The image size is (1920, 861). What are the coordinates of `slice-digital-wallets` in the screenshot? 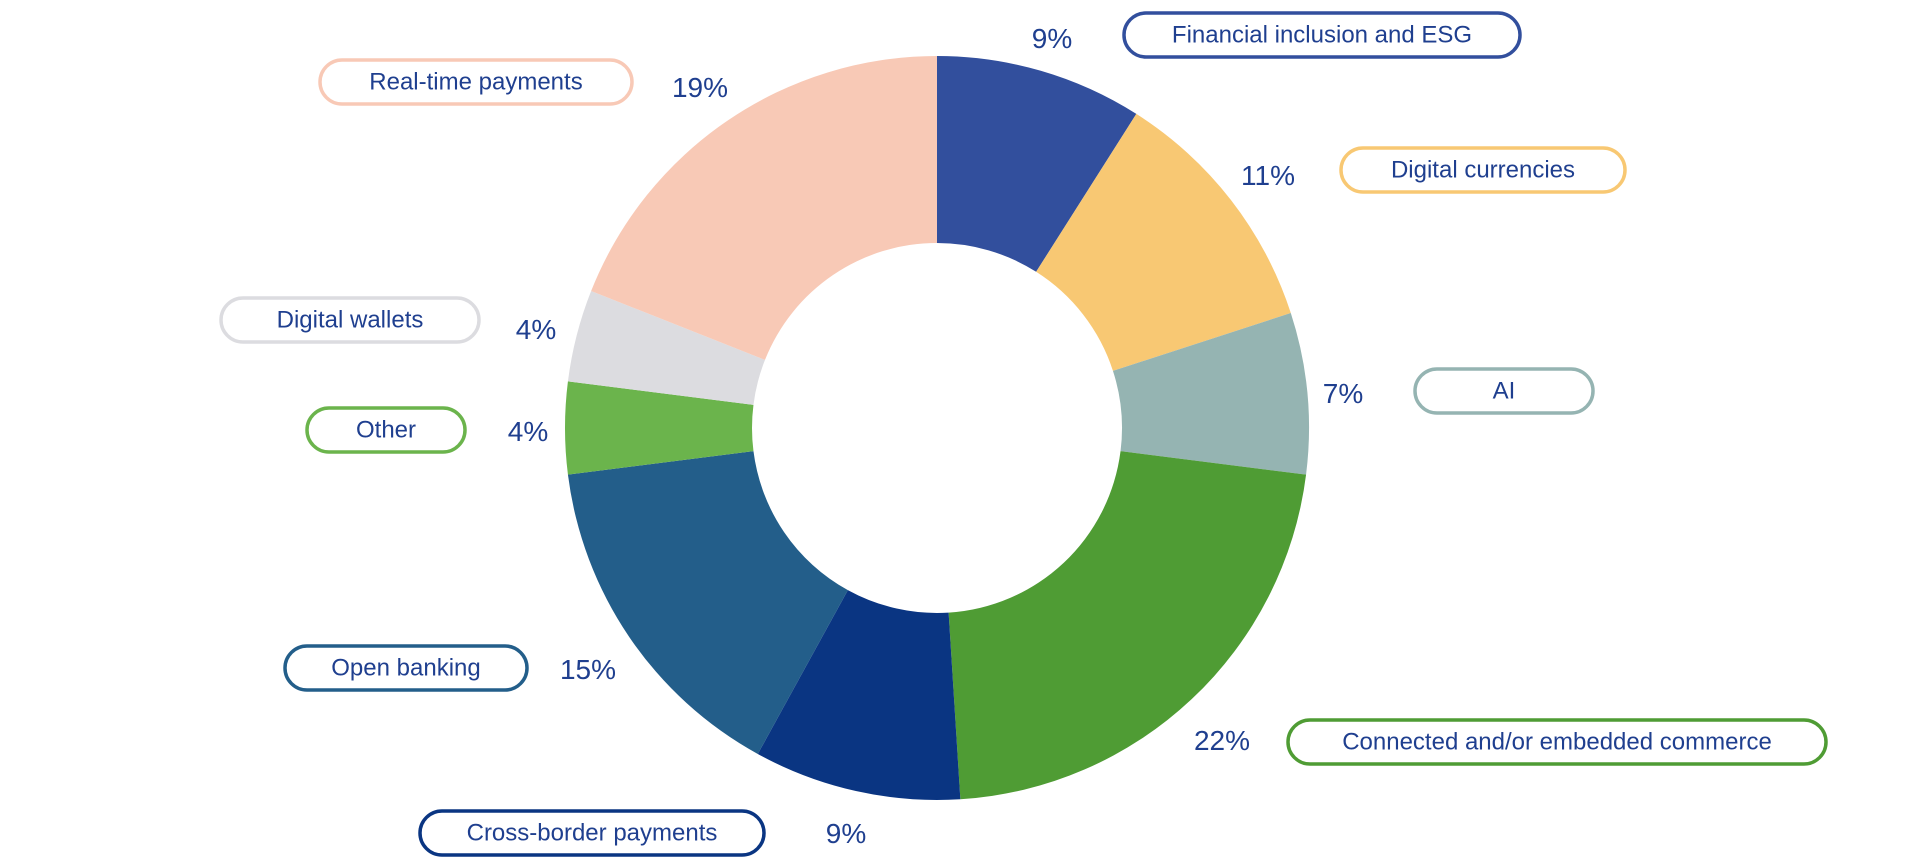 It's located at (666, 348).